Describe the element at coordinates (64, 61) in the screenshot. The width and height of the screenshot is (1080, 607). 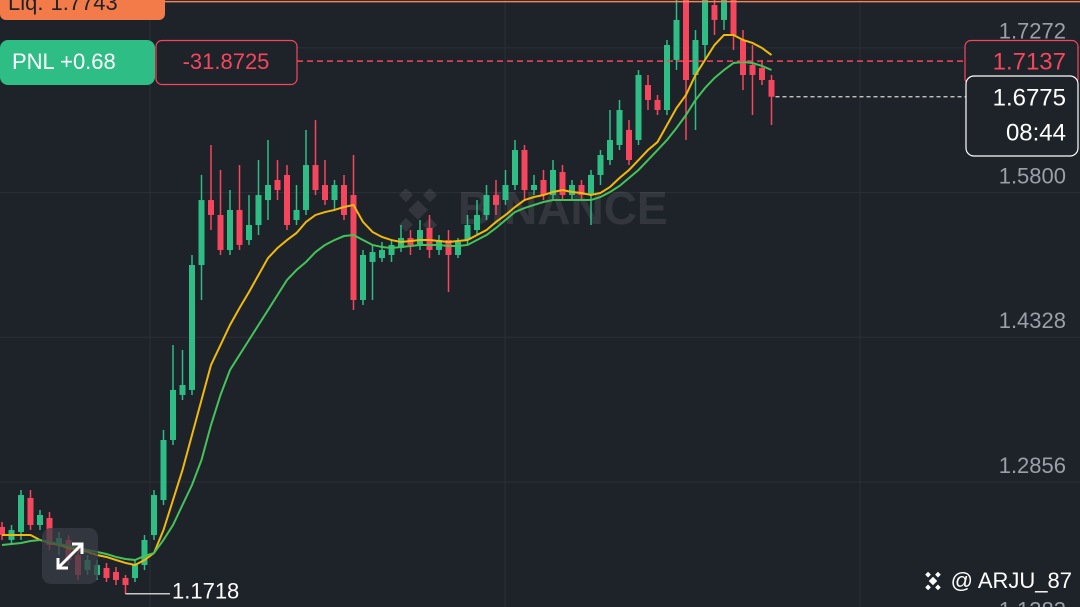
I see `pnl-text: PNL +0.68` at that location.